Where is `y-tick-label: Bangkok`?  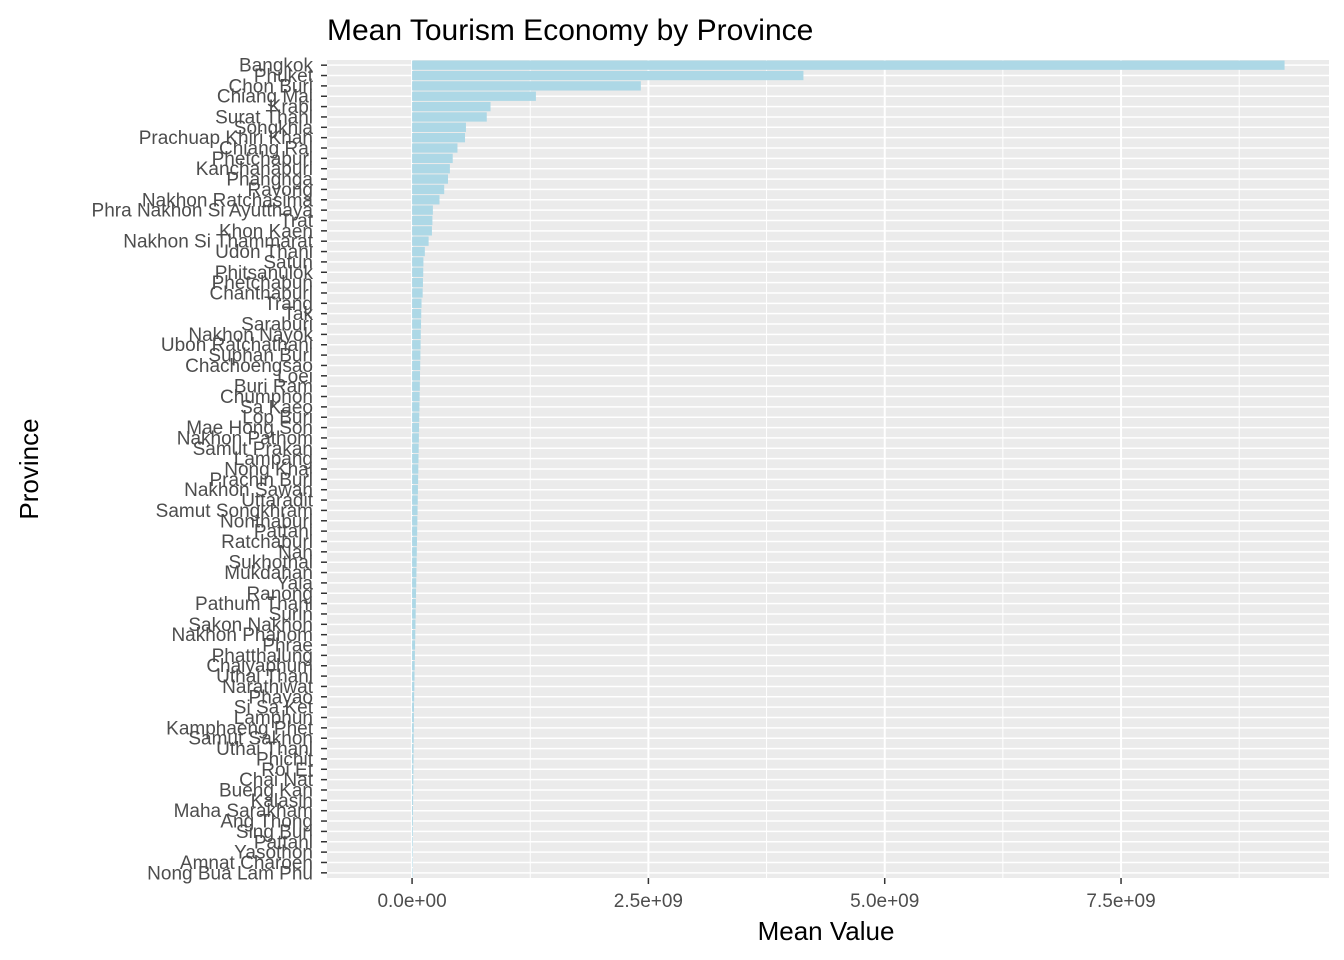 y-tick-label: Bangkok is located at coordinates (276, 66).